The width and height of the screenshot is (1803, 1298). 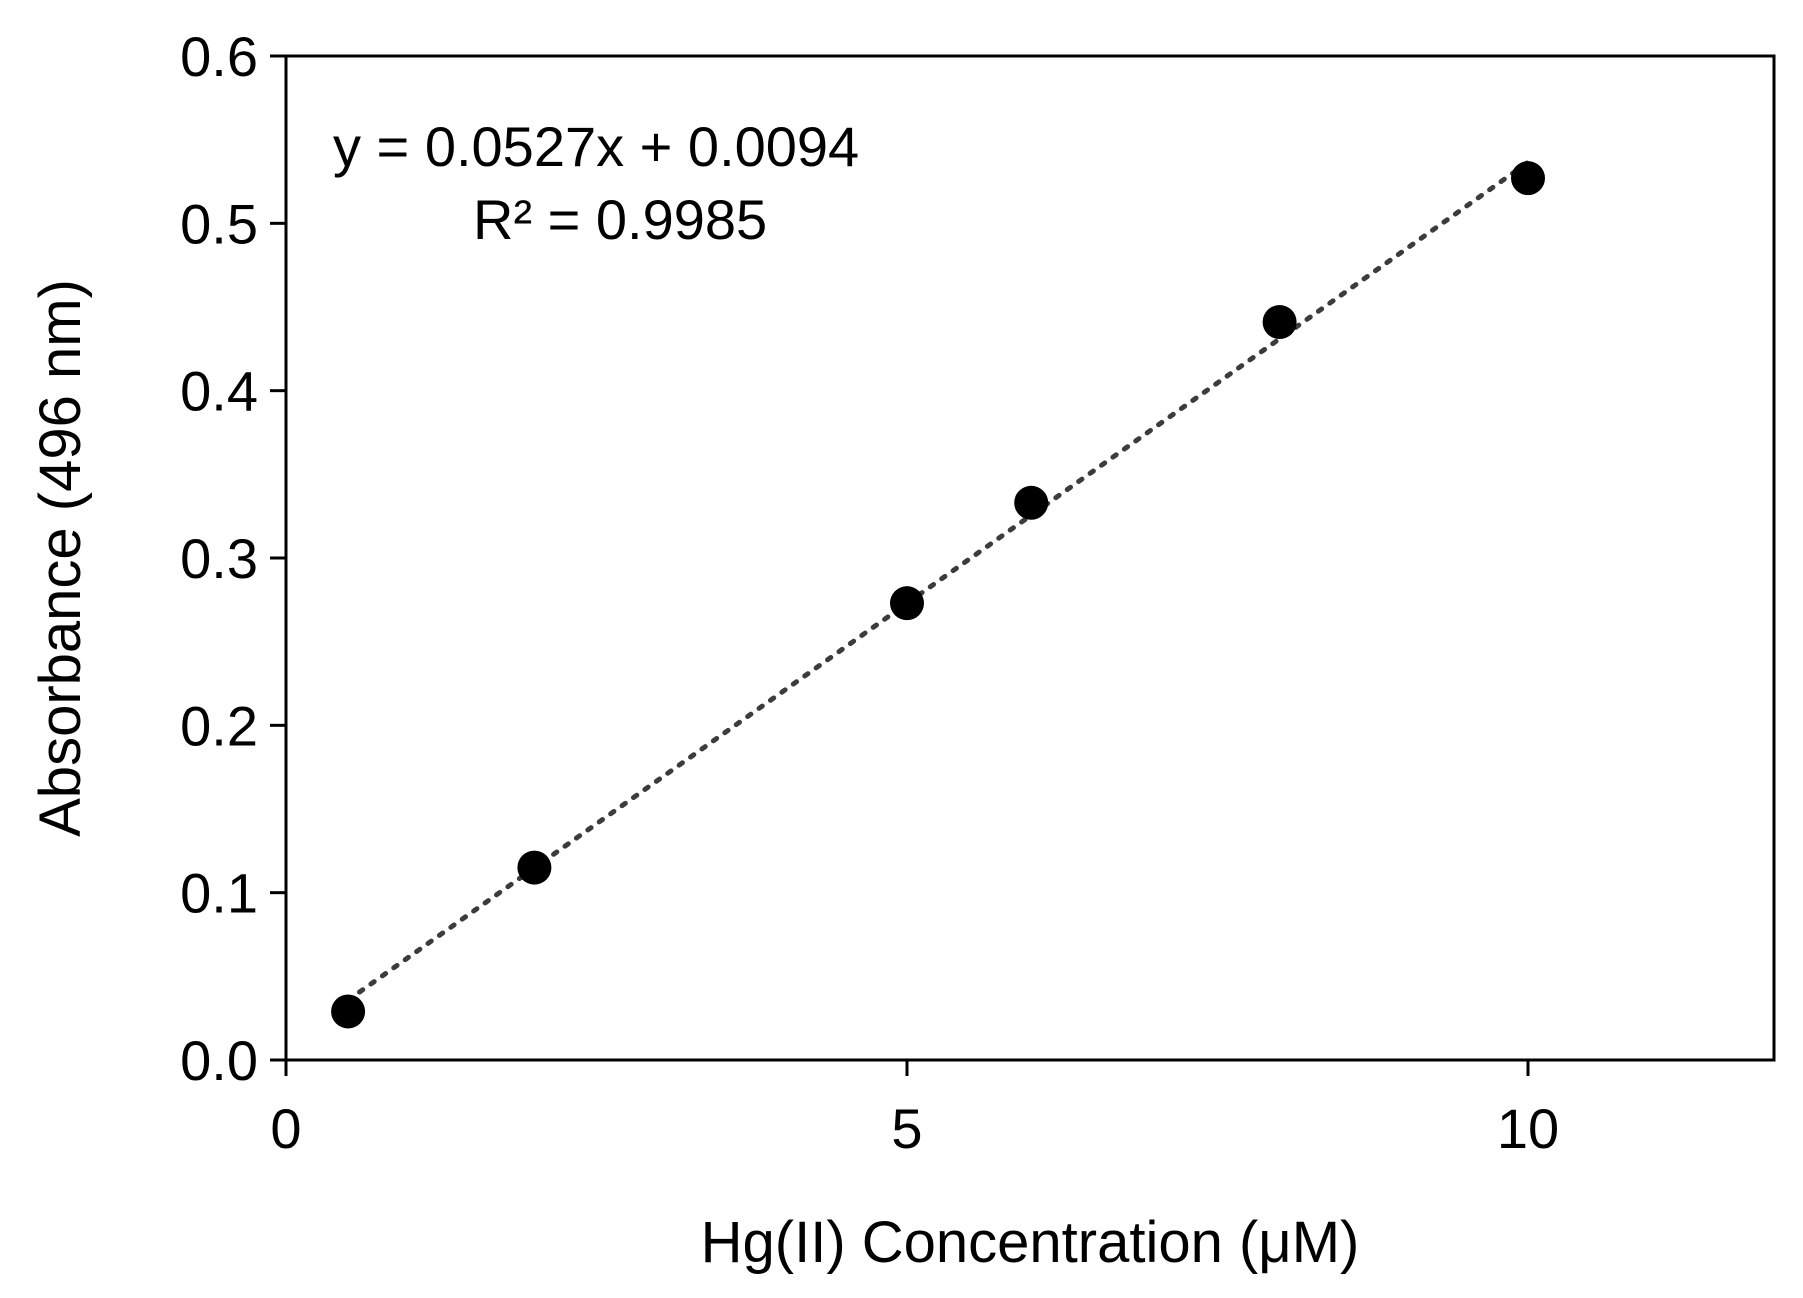 What do you see at coordinates (219, 725) in the screenshot?
I see `y-tick-label: 0.2` at bounding box center [219, 725].